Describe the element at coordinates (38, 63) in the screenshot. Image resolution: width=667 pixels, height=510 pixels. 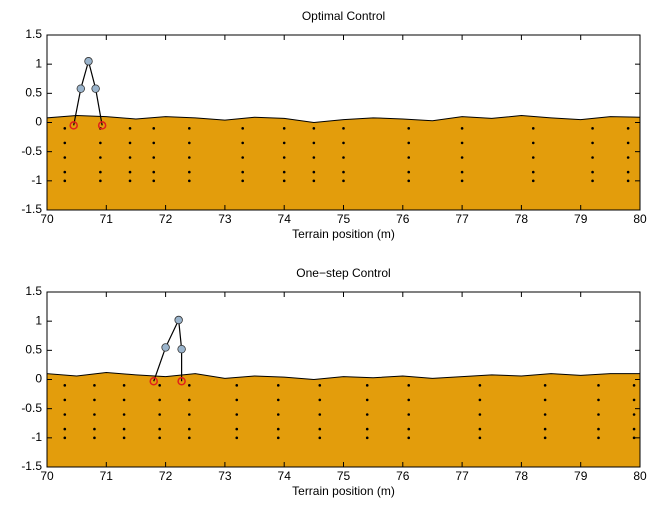
I see `y-tick-label: 1` at that location.